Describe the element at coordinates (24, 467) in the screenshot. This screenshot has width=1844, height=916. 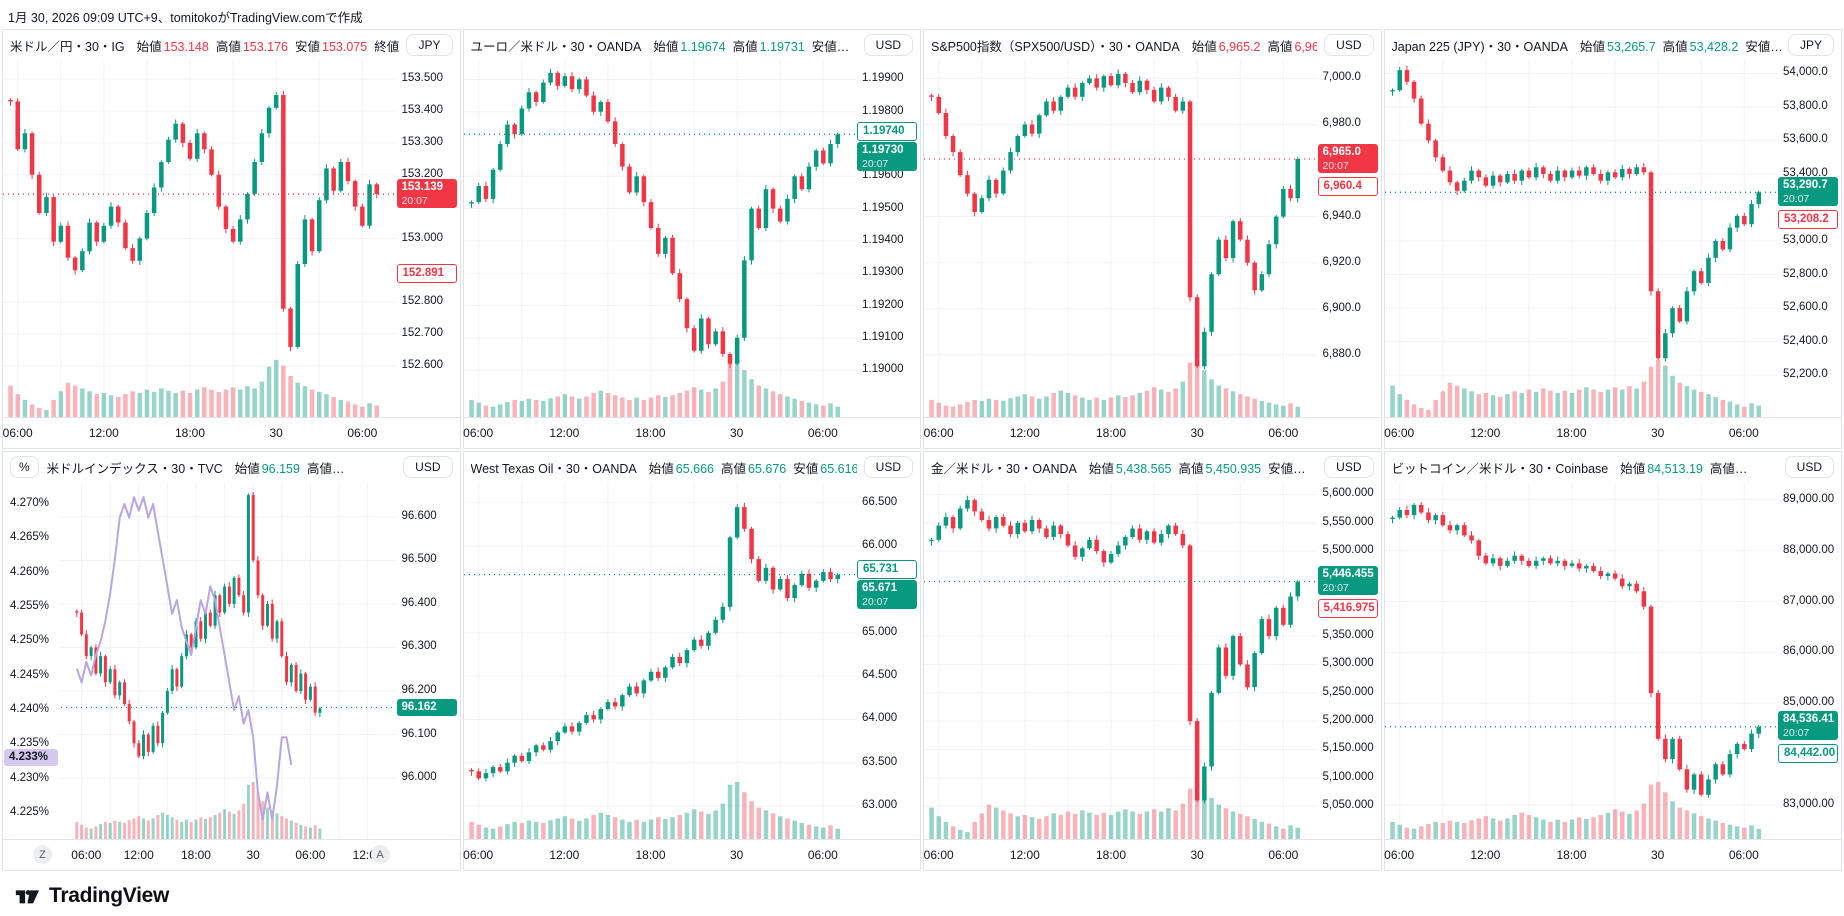
I see `percent-scale-button: %` at that location.